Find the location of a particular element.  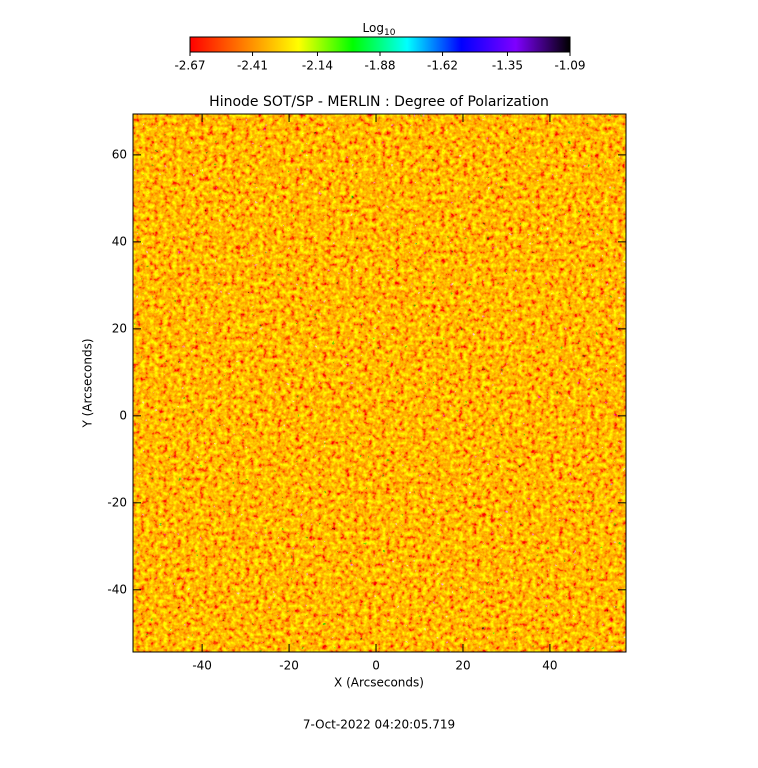

y-tick-label: -20 is located at coordinates (117, 502).